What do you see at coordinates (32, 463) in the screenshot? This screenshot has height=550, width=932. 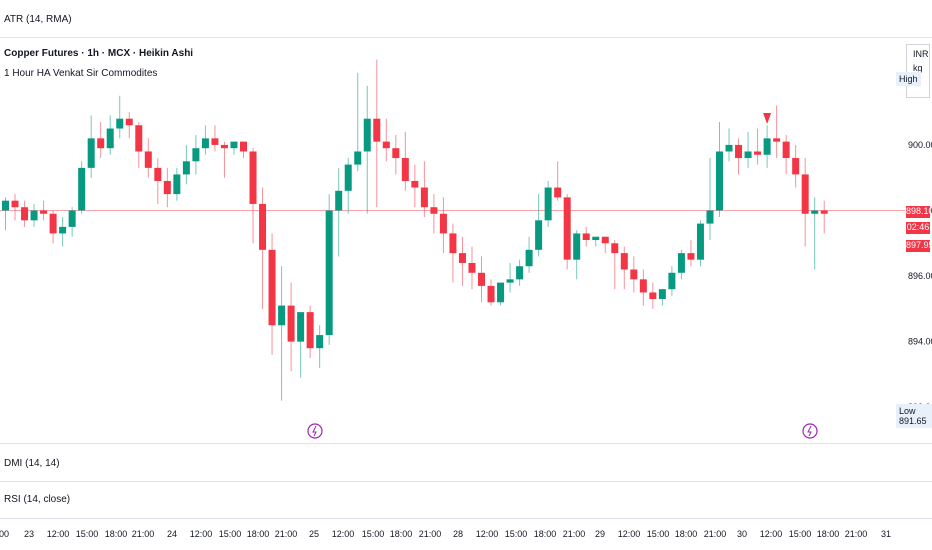 I see `dmi-pane-label: DMI (14, 14)` at bounding box center [32, 463].